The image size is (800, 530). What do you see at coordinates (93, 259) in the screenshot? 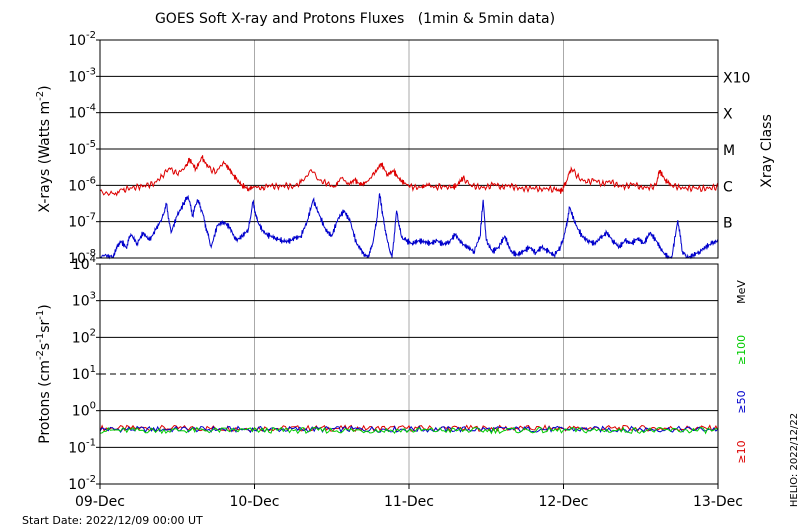
I see `y-tick-exp: 4` at bounding box center [93, 259].